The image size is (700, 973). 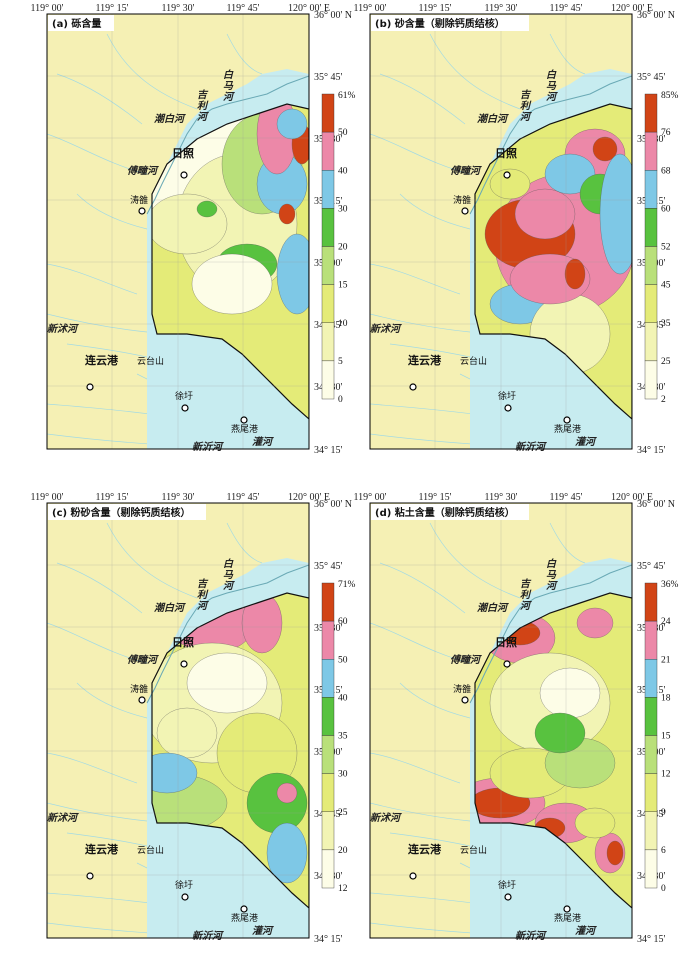 What do you see at coordinates (227, 145) in the screenshot?
I see `coastline` at bounding box center [227, 145].